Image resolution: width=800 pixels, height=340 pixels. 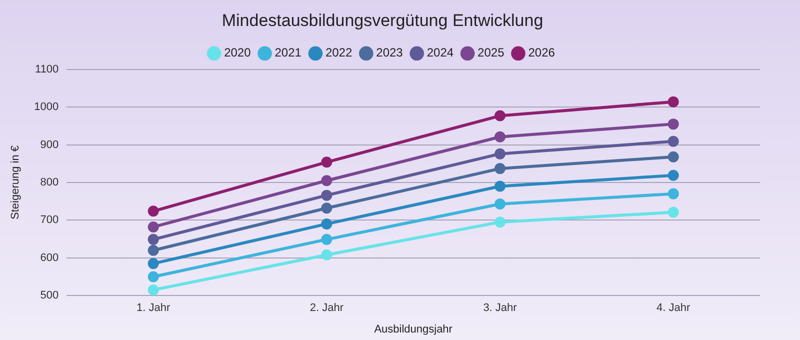 I want to click on chart-title: Mindestausbildungsvergütung Entwicklung, so click(x=383, y=20).